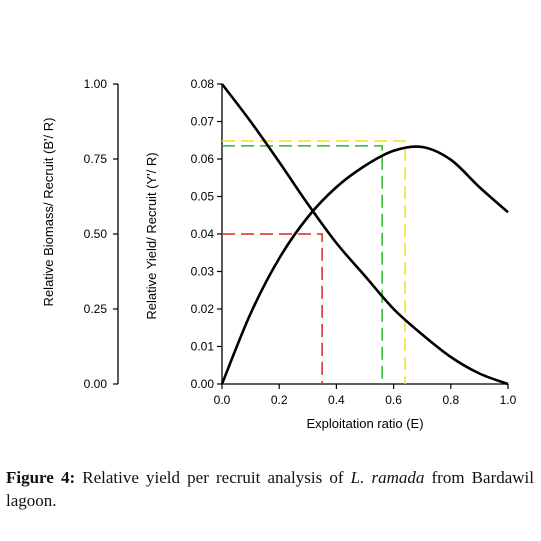 The height and width of the screenshot is (541, 541). Describe the element at coordinates (203, 384) in the screenshot. I see `yield-tick-label-0: 0.00` at that location.